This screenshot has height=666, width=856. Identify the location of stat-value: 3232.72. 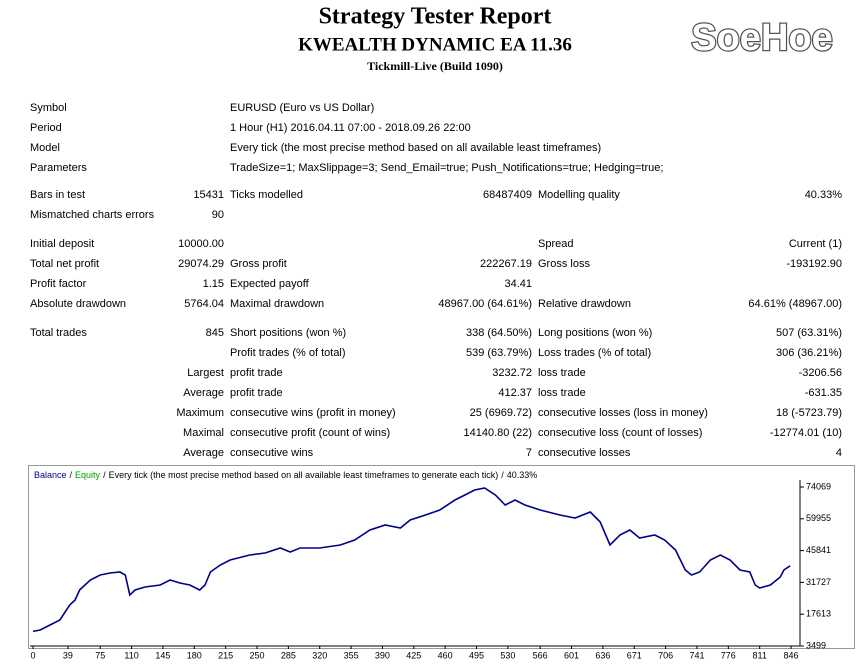
(512, 373).